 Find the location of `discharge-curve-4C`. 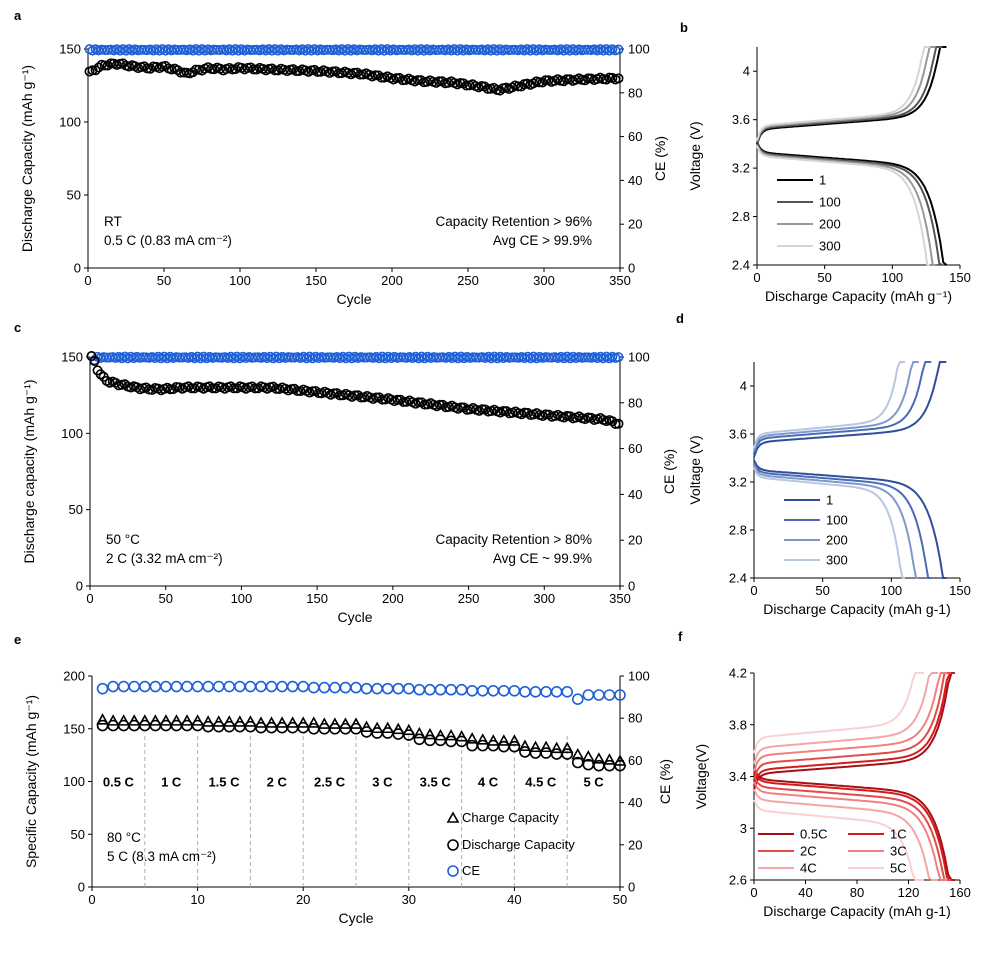

discharge-curve-4C is located at coordinates (846, 834).